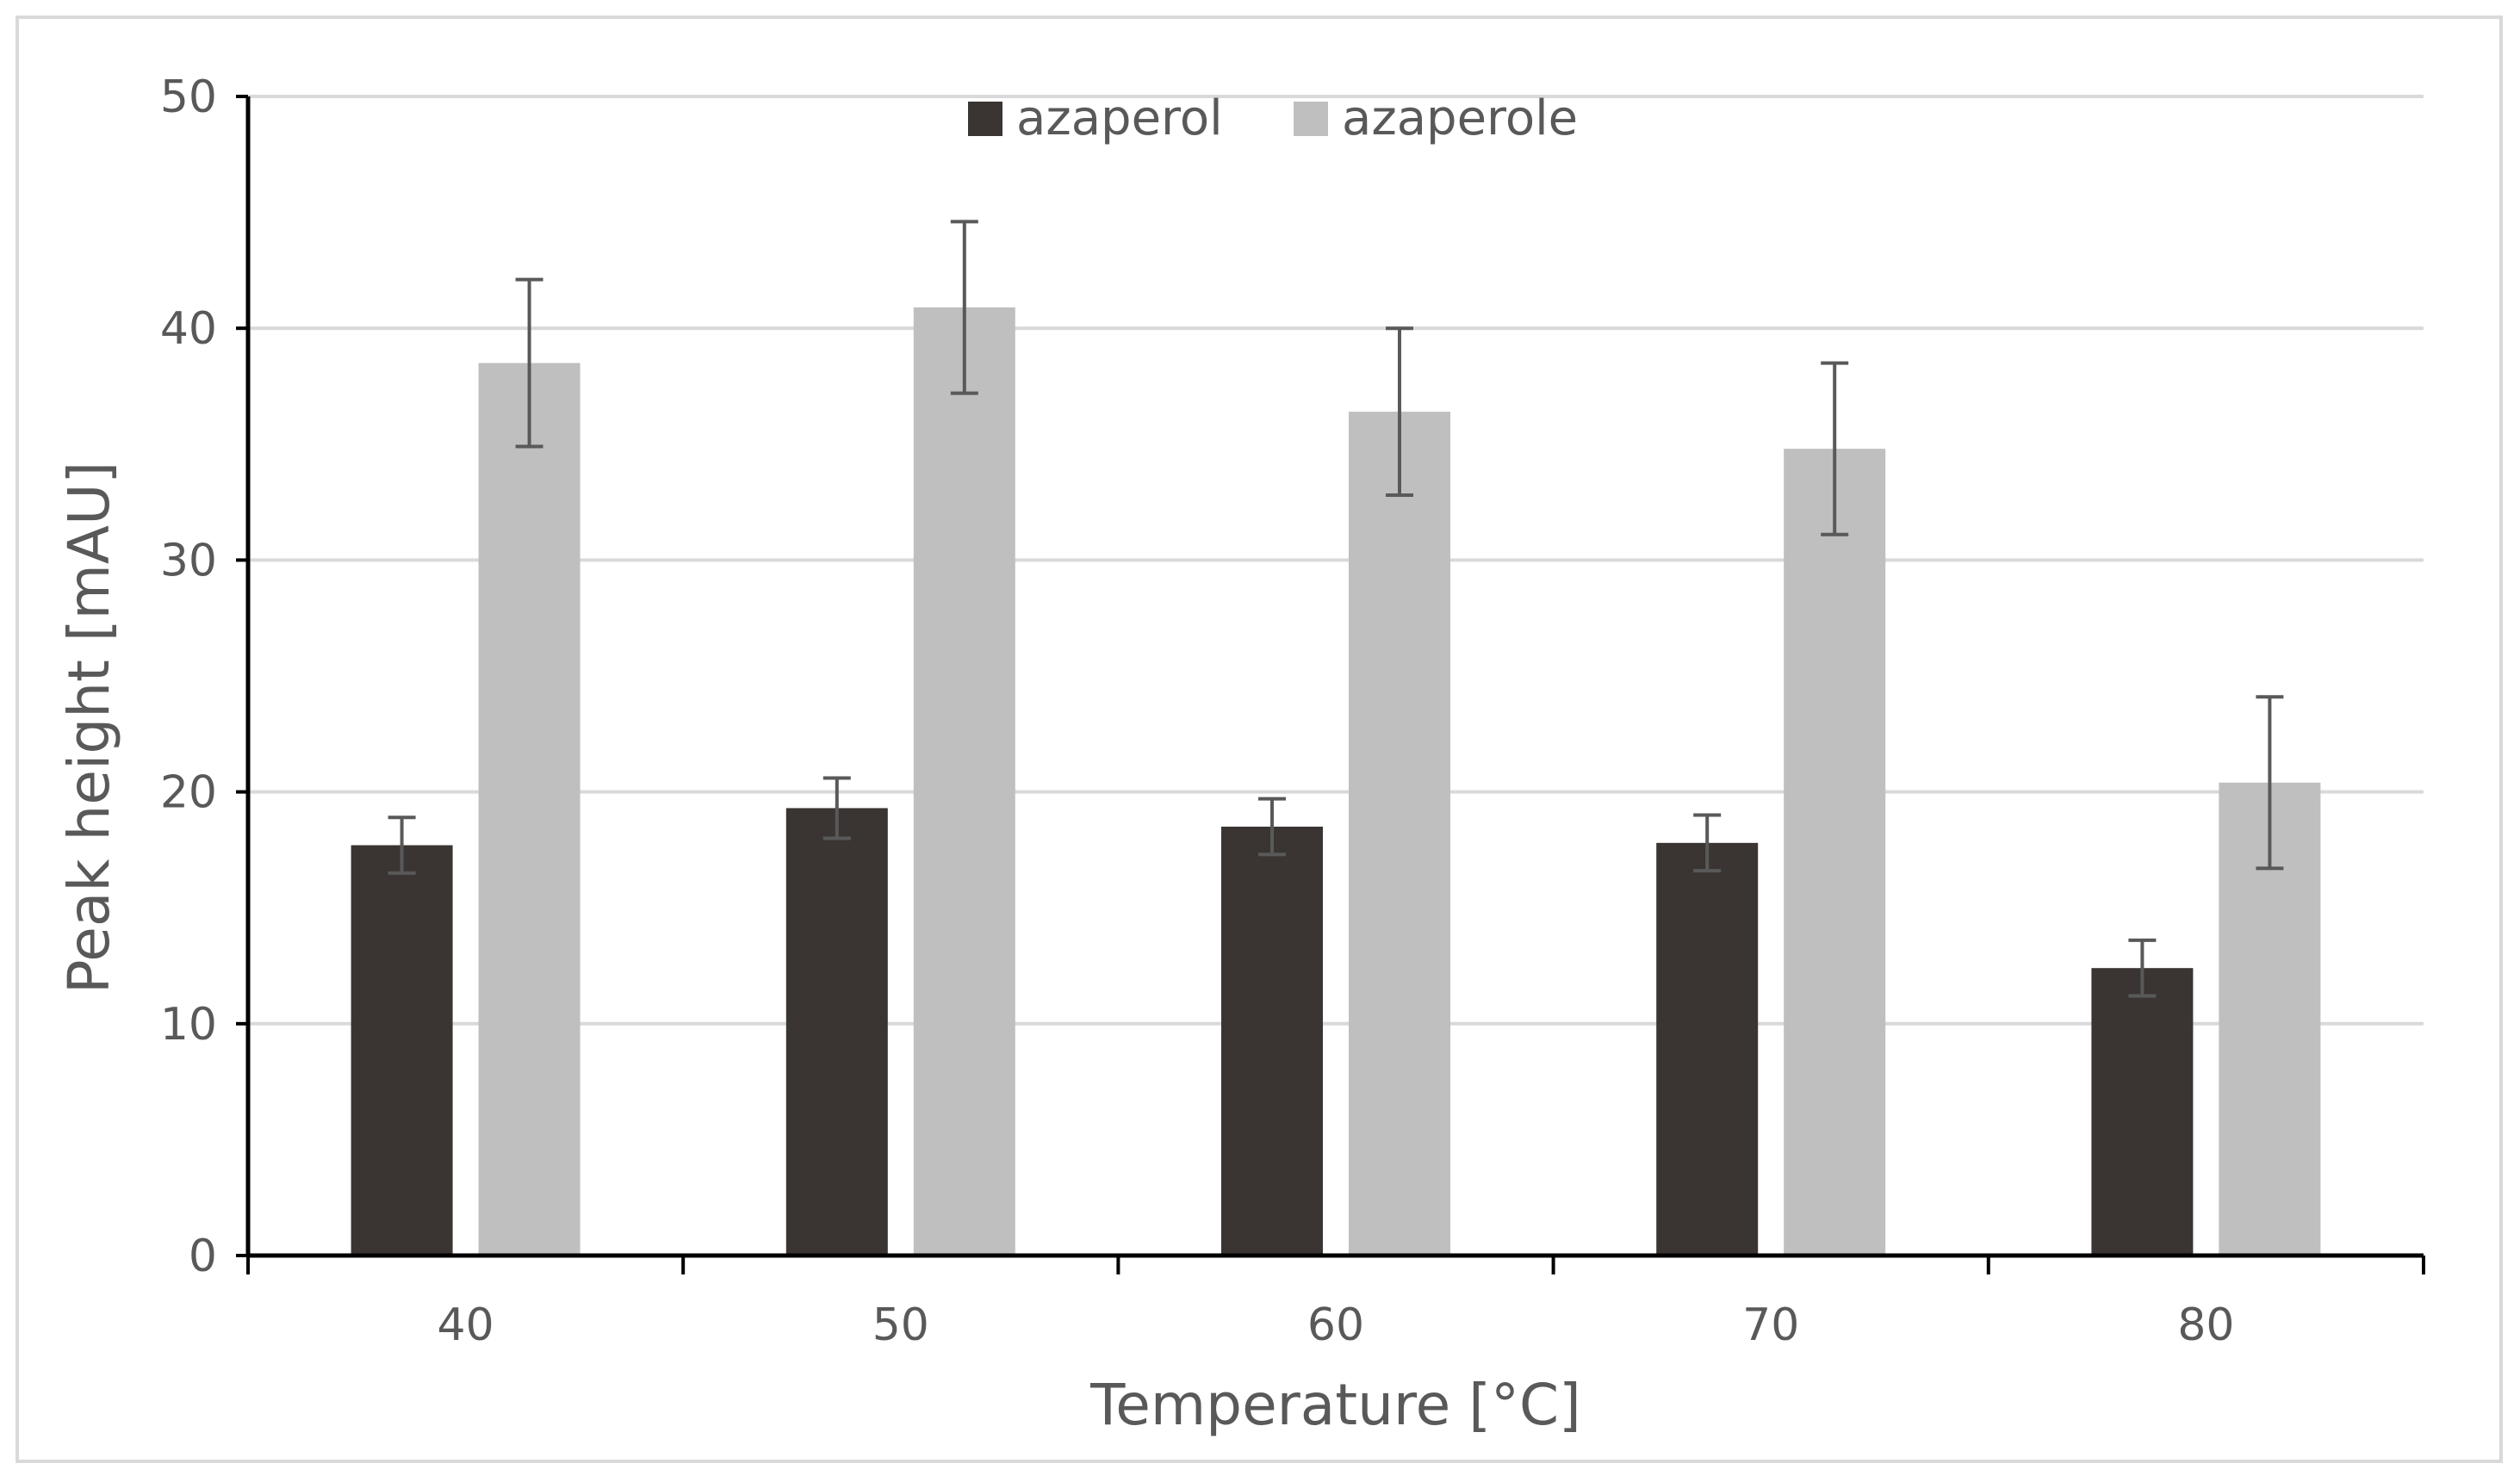 The width and height of the screenshot is (2520, 1482). What do you see at coordinates (189, 560) in the screenshot?
I see `y-tick-label: 30` at bounding box center [189, 560].